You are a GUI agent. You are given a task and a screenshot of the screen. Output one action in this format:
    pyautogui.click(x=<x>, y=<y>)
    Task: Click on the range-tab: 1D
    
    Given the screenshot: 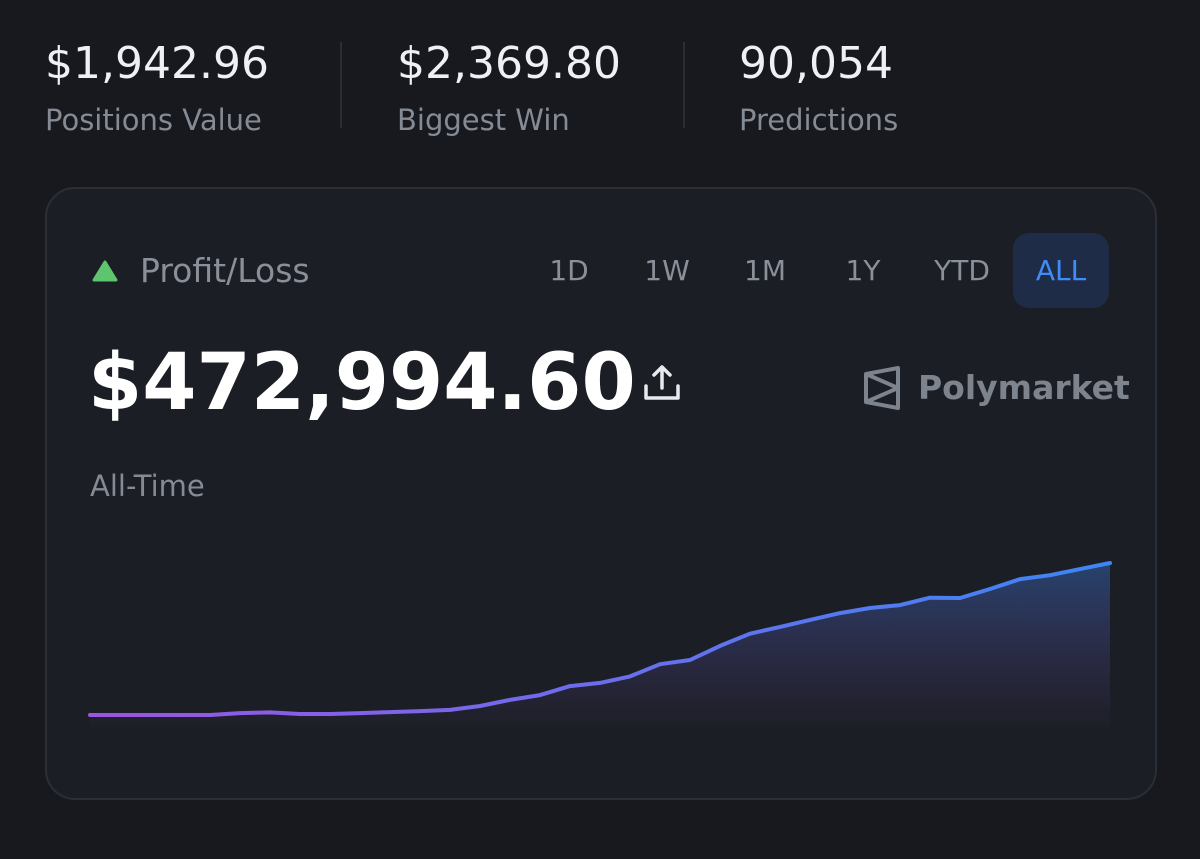 What is the action you would take?
    pyautogui.click(x=569, y=270)
    